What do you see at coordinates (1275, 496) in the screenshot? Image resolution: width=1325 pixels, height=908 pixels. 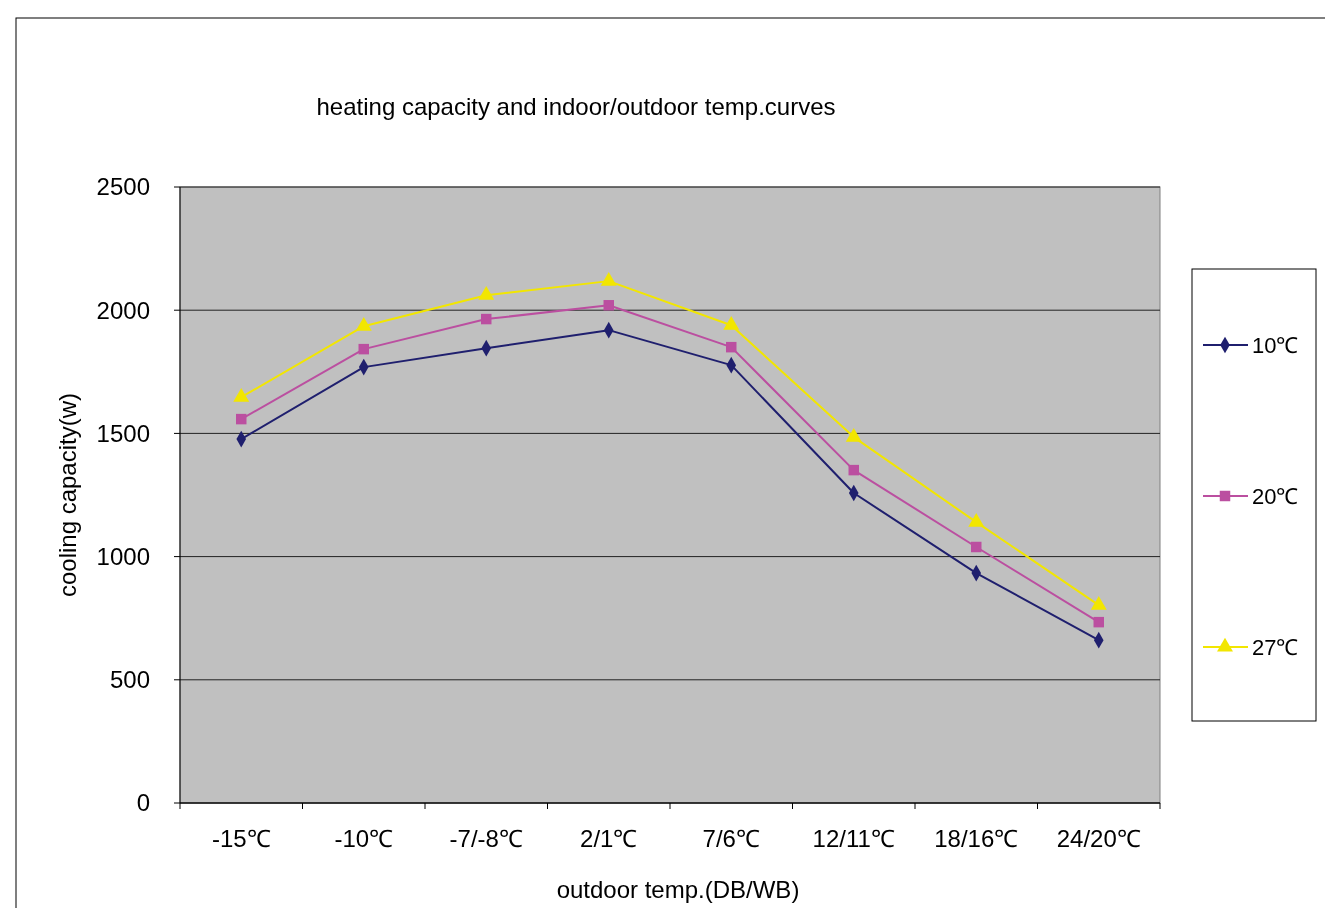 I see `legend-label: 20℃` at bounding box center [1275, 496].